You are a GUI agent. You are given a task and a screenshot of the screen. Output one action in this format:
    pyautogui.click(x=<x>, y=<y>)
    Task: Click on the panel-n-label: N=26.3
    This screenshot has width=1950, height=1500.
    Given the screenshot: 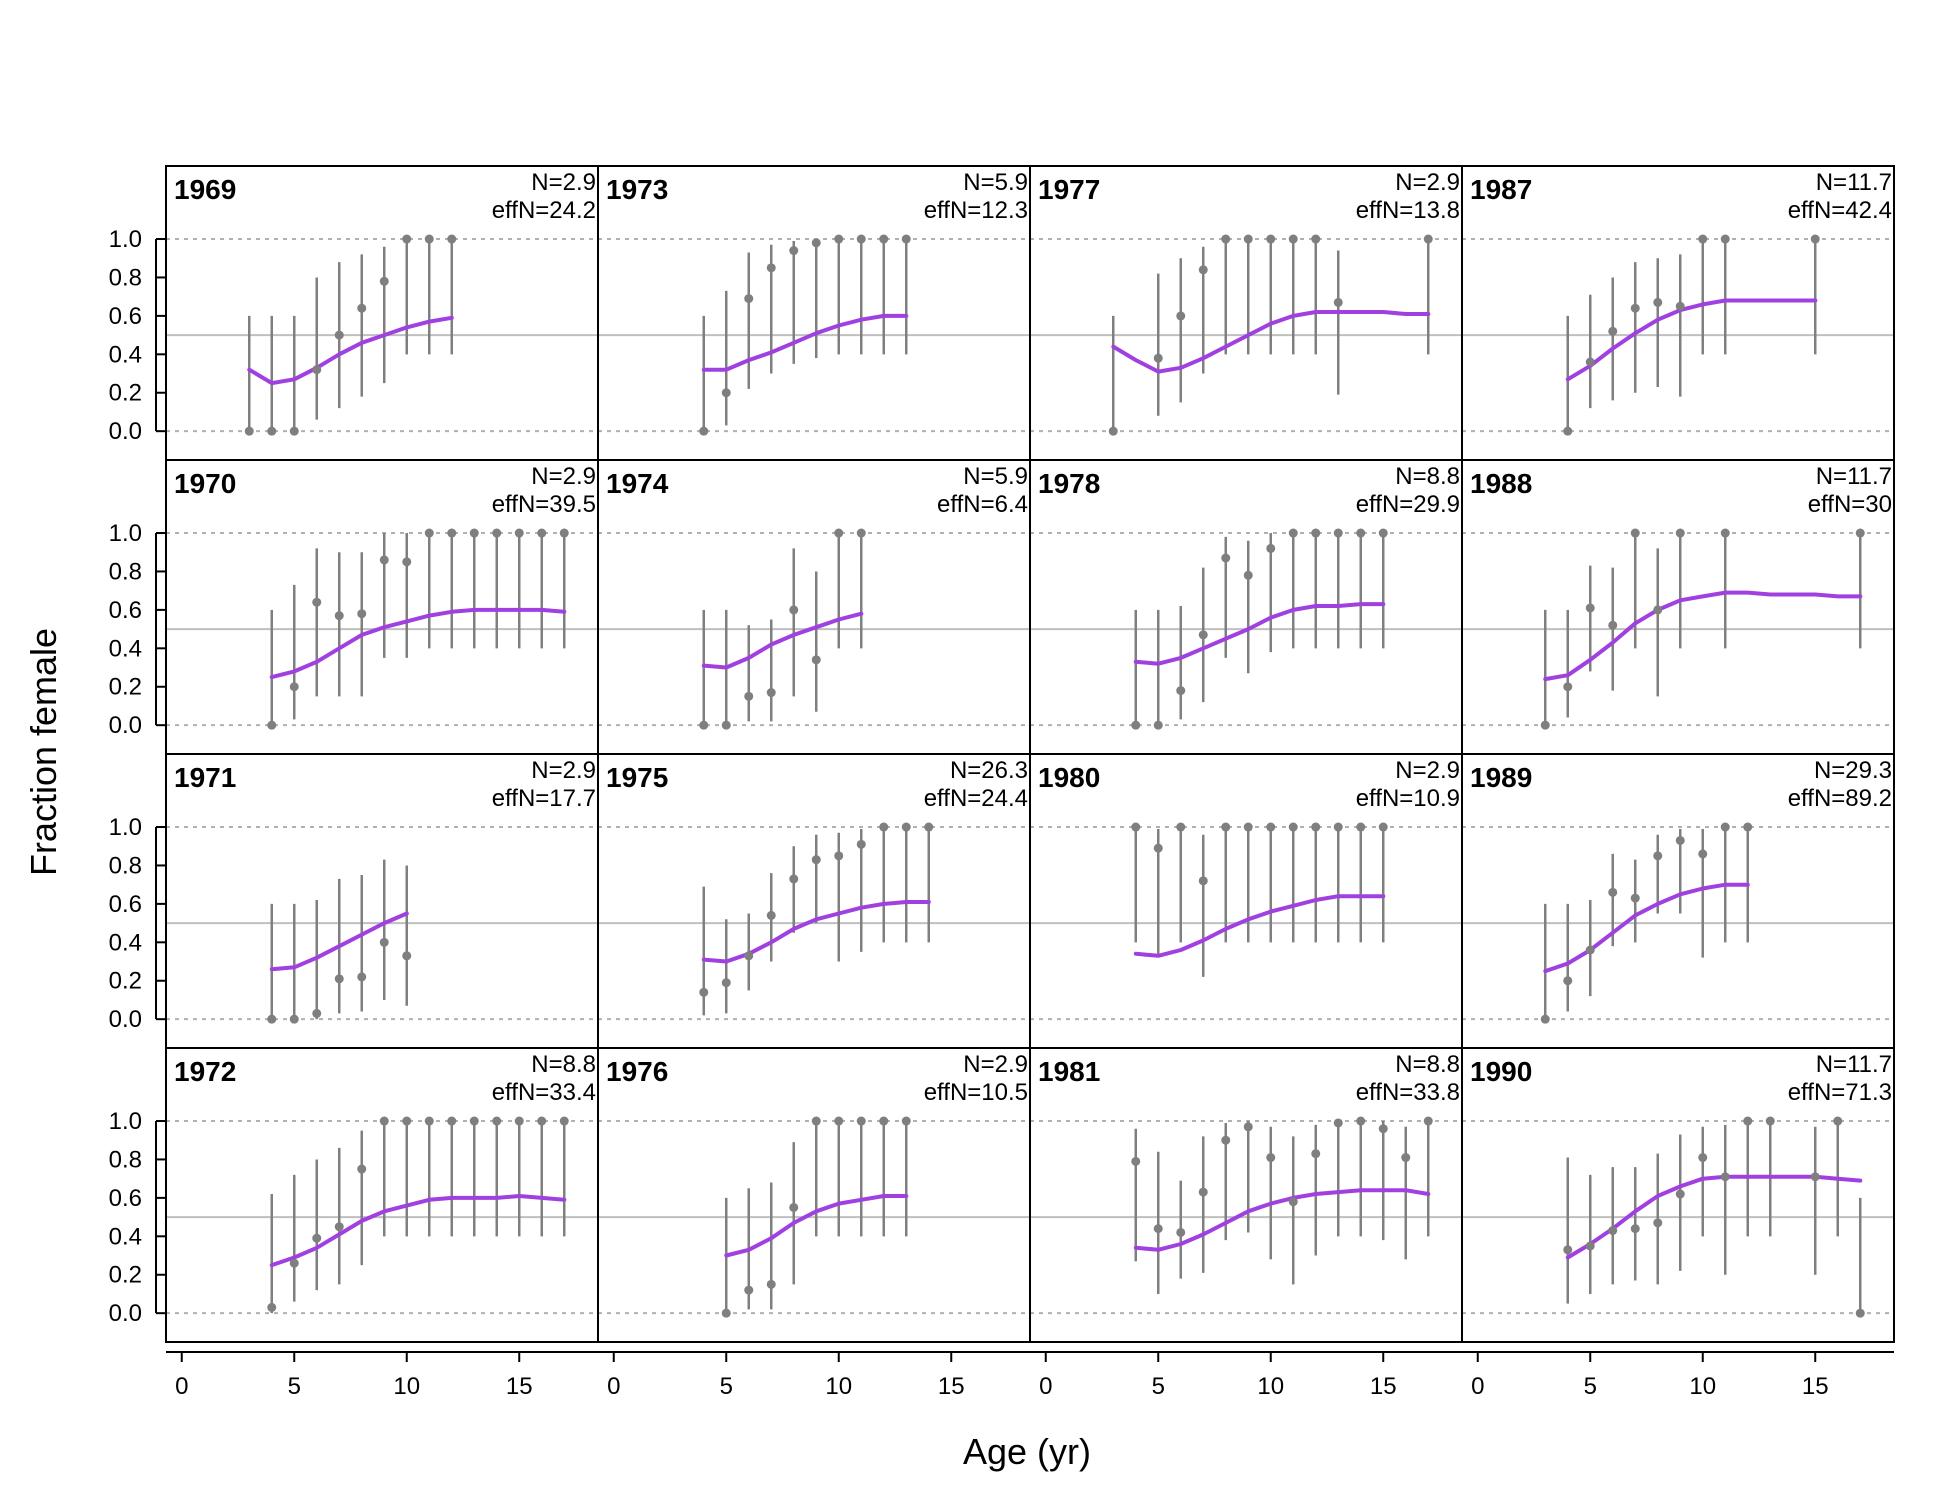 What is the action you would take?
    pyautogui.click(x=989, y=770)
    